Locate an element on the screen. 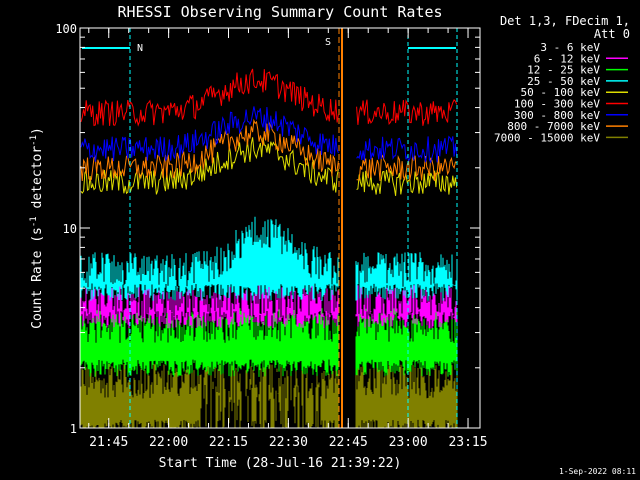 Image resolution: width=640 pixels, height=480 pixels. legend-entry: 800 - 7000 keV is located at coordinates (553, 126).